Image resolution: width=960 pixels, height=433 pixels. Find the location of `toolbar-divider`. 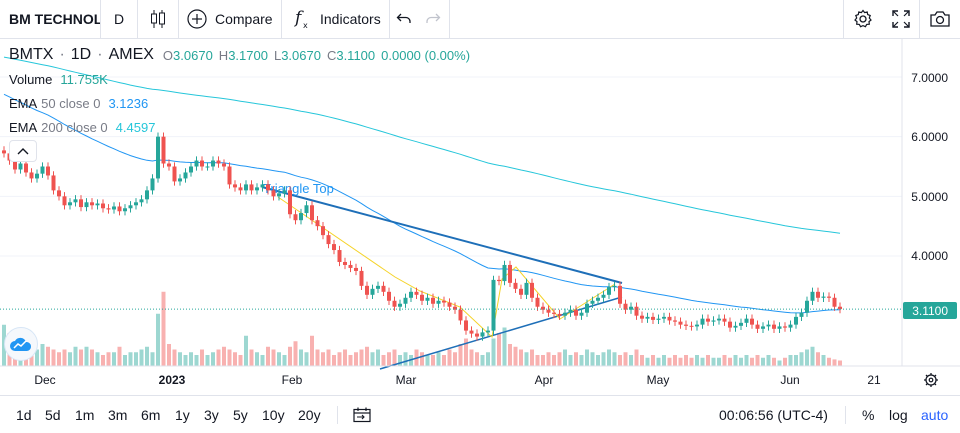

toolbar-divider is located at coordinates (843, 19).